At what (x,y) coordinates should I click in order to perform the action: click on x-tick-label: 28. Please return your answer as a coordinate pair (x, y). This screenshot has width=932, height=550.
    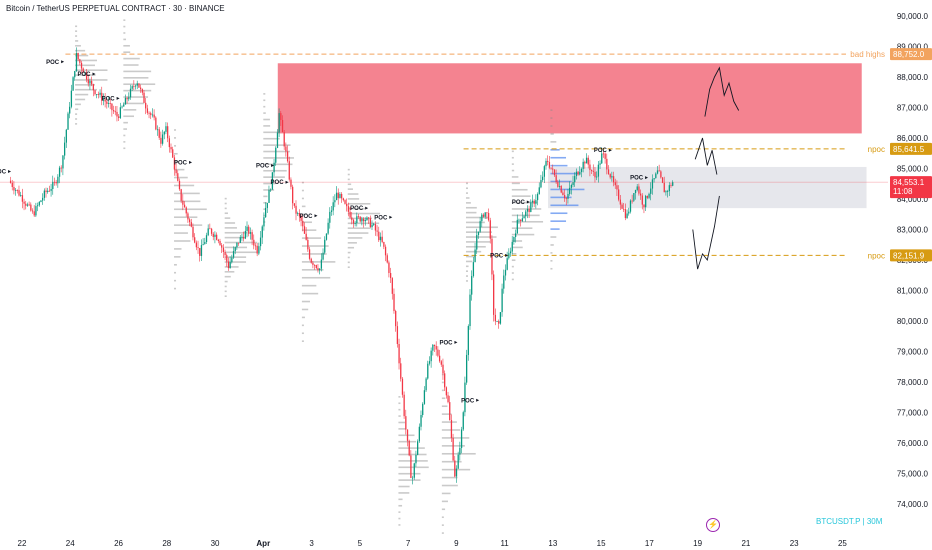
    Looking at the image, I should click on (166, 543).